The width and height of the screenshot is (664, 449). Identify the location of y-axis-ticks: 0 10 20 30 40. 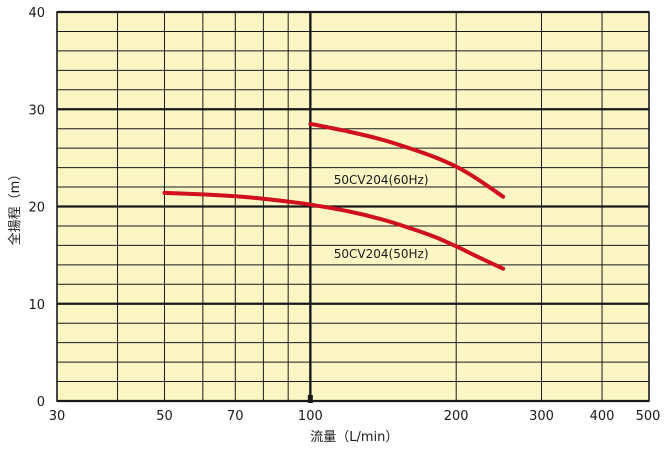
(36, 208).